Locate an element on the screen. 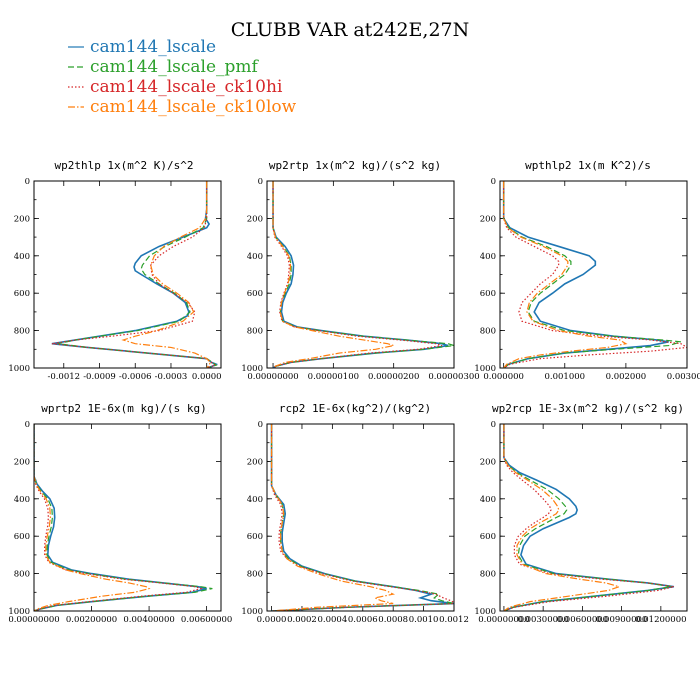 This screenshot has width=700, height=700. series-line-cam144-lscale is located at coordinates (589, 517).